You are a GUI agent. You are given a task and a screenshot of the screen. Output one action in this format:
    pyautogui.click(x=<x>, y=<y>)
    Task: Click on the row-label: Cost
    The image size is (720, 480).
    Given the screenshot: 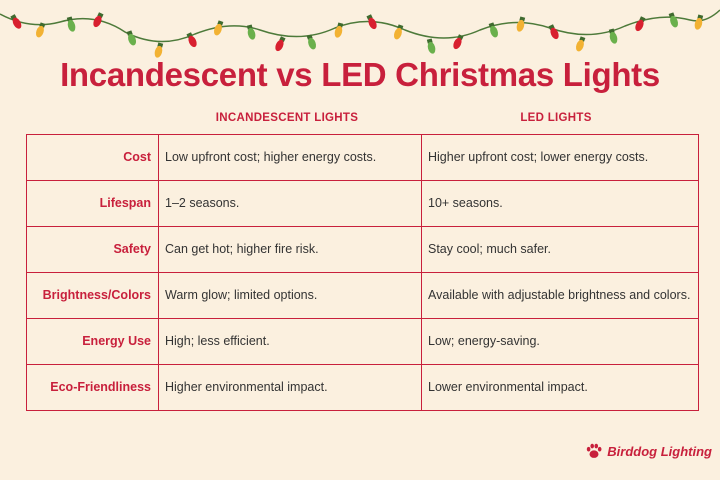 What is the action you would take?
    pyautogui.click(x=92, y=157)
    